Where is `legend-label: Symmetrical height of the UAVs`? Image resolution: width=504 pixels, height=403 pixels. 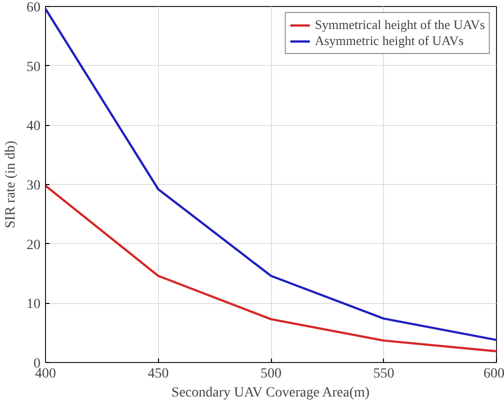 legend-label: Symmetrical height of the UAVs is located at coordinates (399, 25).